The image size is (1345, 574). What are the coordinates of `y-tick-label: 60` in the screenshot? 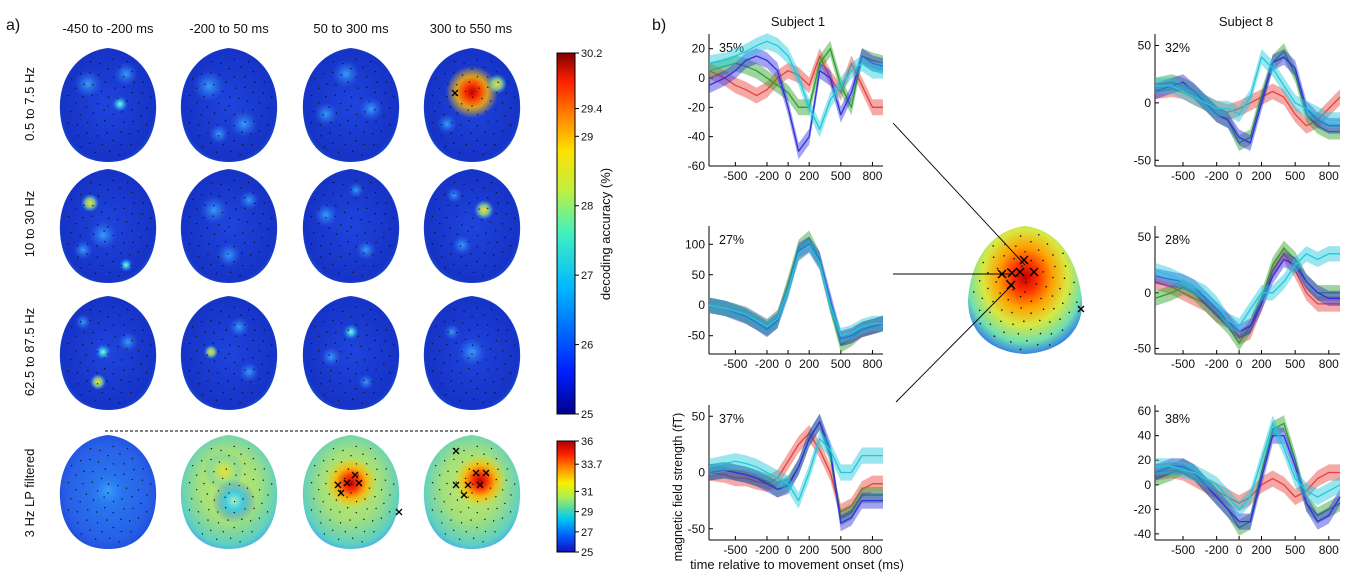 It's located at (1145, 411).